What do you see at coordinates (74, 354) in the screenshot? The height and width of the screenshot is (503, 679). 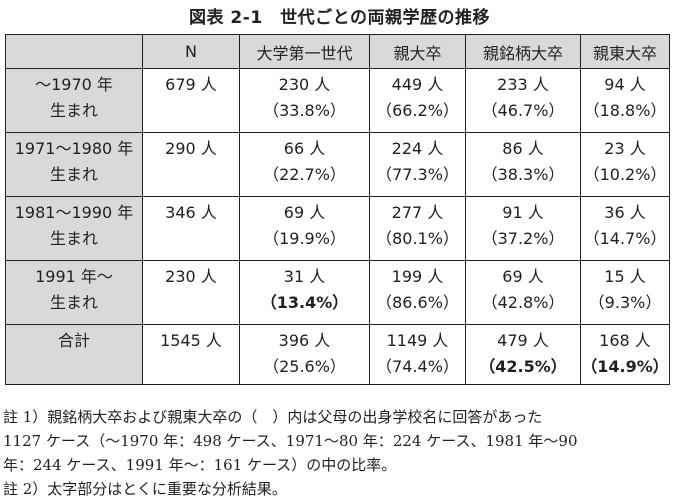 I see `row-label: 合計` at bounding box center [74, 354].